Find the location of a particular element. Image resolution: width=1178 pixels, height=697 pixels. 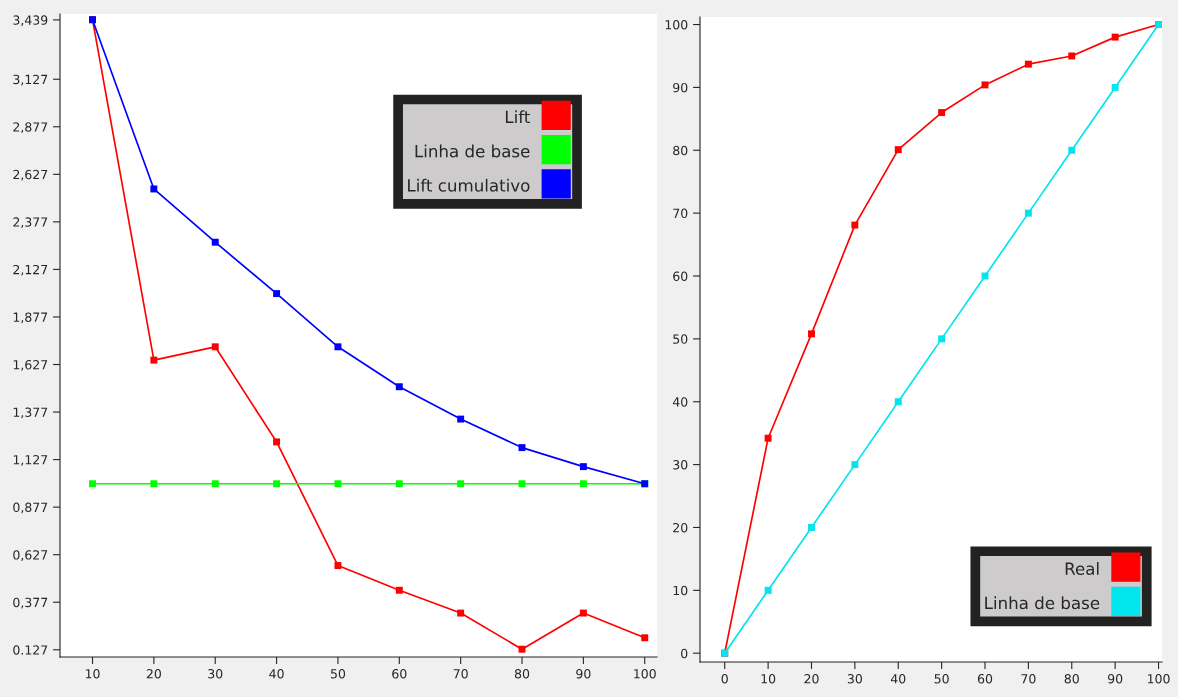

legend-label: Lift cumulativo is located at coordinates (469, 185).